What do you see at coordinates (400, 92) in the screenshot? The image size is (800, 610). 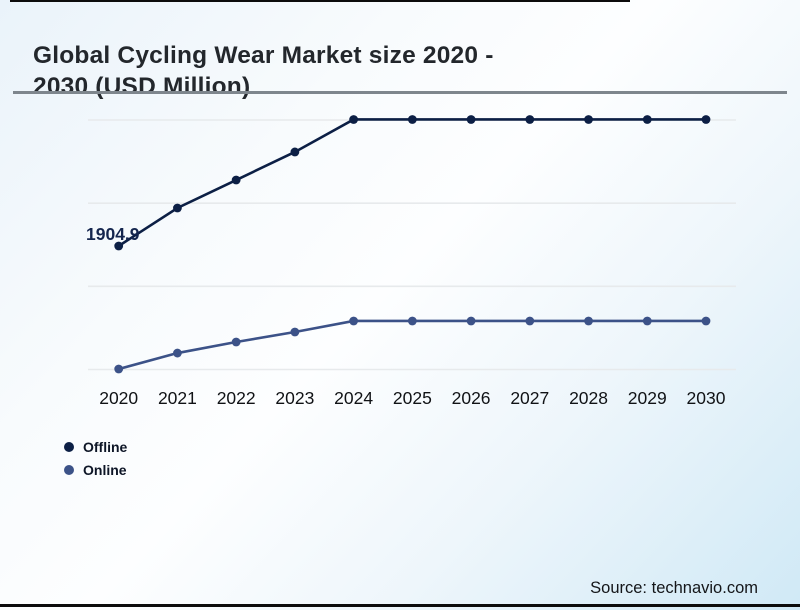 I see `title-divider` at bounding box center [400, 92].